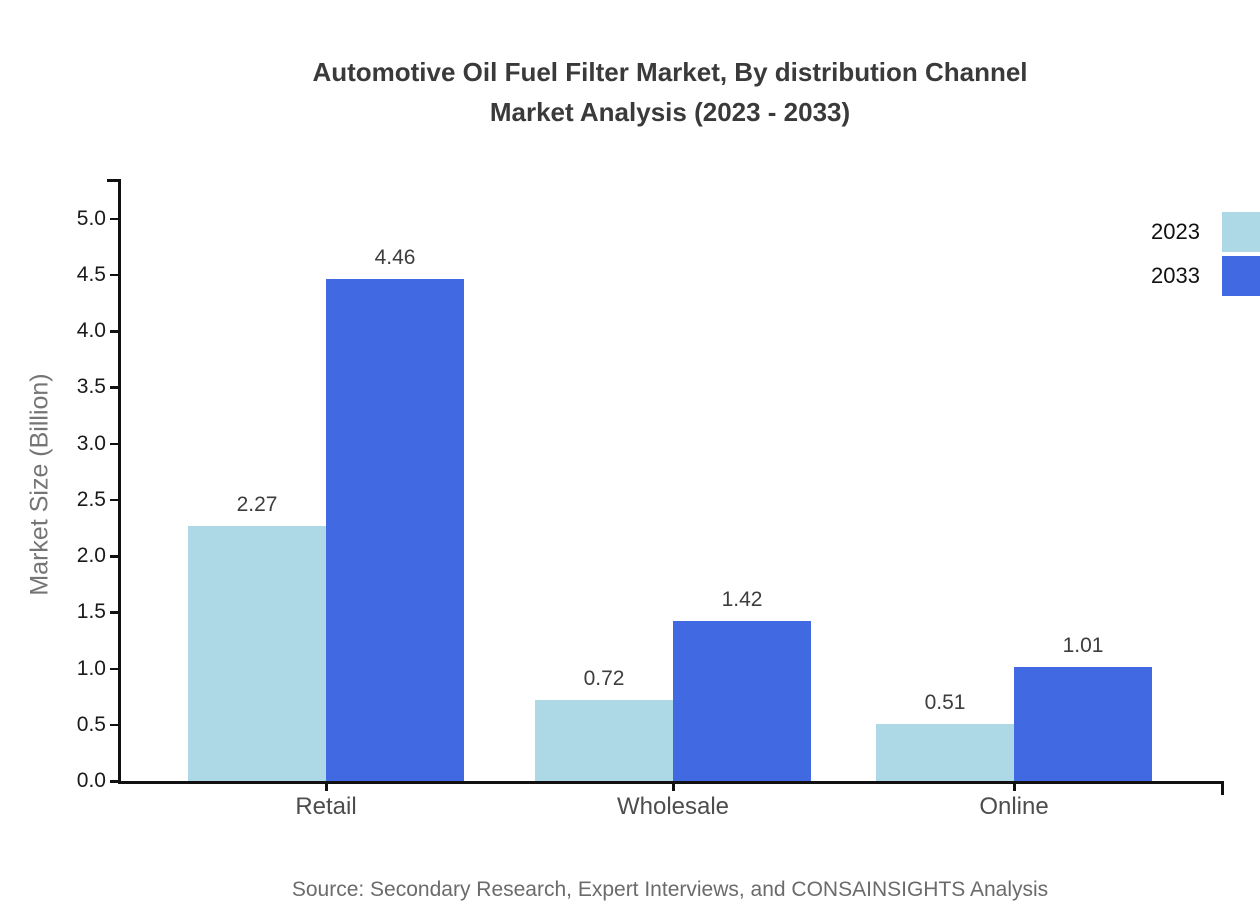 This screenshot has width=1260, height=920. What do you see at coordinates (91, 668) in the screenshot?
I see `y-tick-label-1.0: 1.0` at bounding box center [91, 668].